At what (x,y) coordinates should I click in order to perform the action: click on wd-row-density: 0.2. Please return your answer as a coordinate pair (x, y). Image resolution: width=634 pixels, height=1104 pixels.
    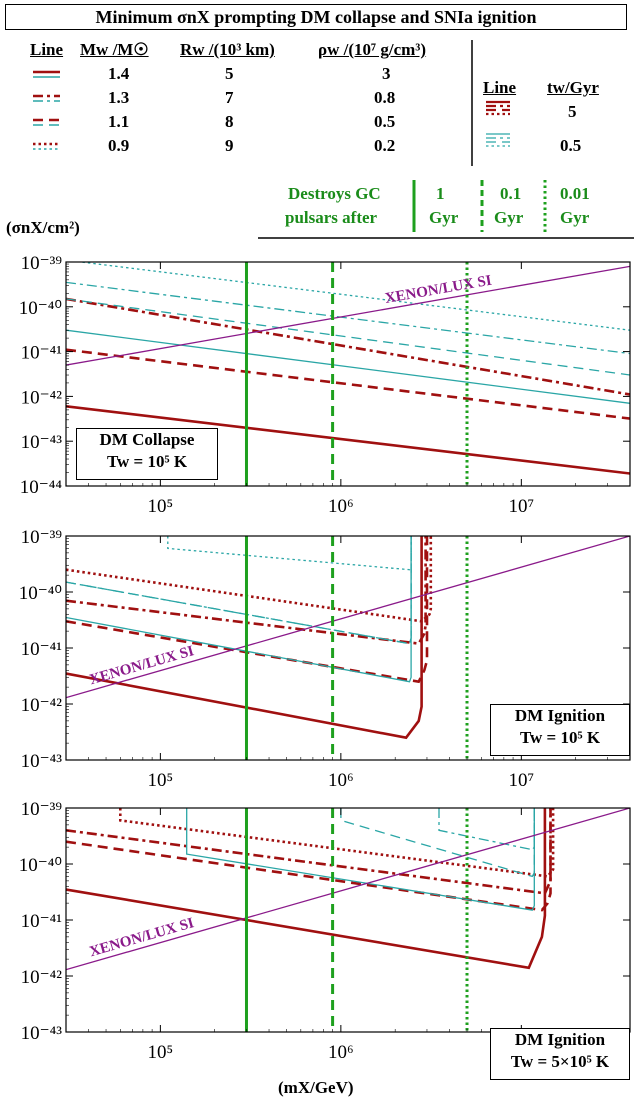
    Looking at the image, I should click on (385, 145).